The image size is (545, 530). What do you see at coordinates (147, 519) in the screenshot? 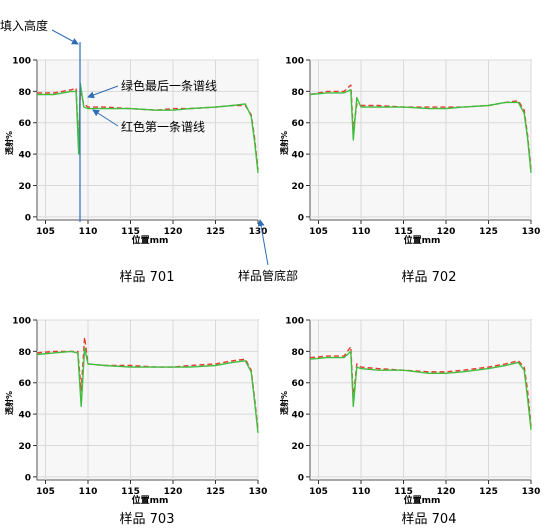
I see `chart-caption: 样品 703` at bounding box center [147, 519].